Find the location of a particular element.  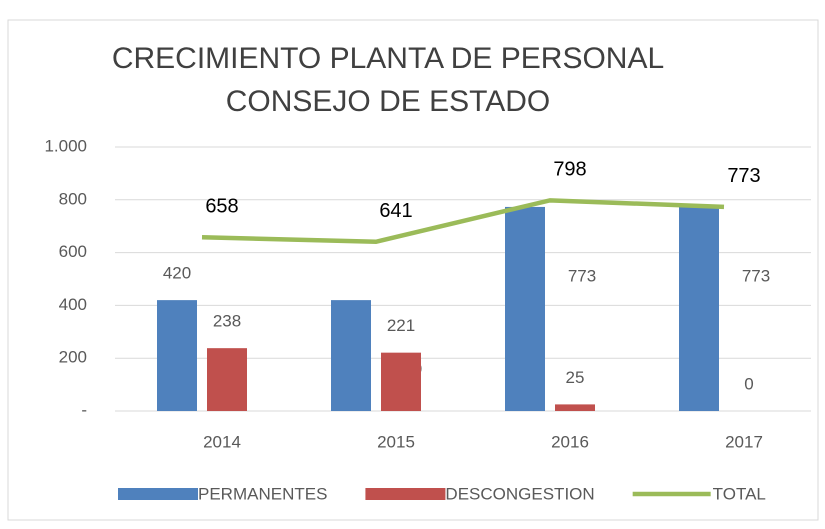

value-label: 420 is located at coordinates (177, 273).